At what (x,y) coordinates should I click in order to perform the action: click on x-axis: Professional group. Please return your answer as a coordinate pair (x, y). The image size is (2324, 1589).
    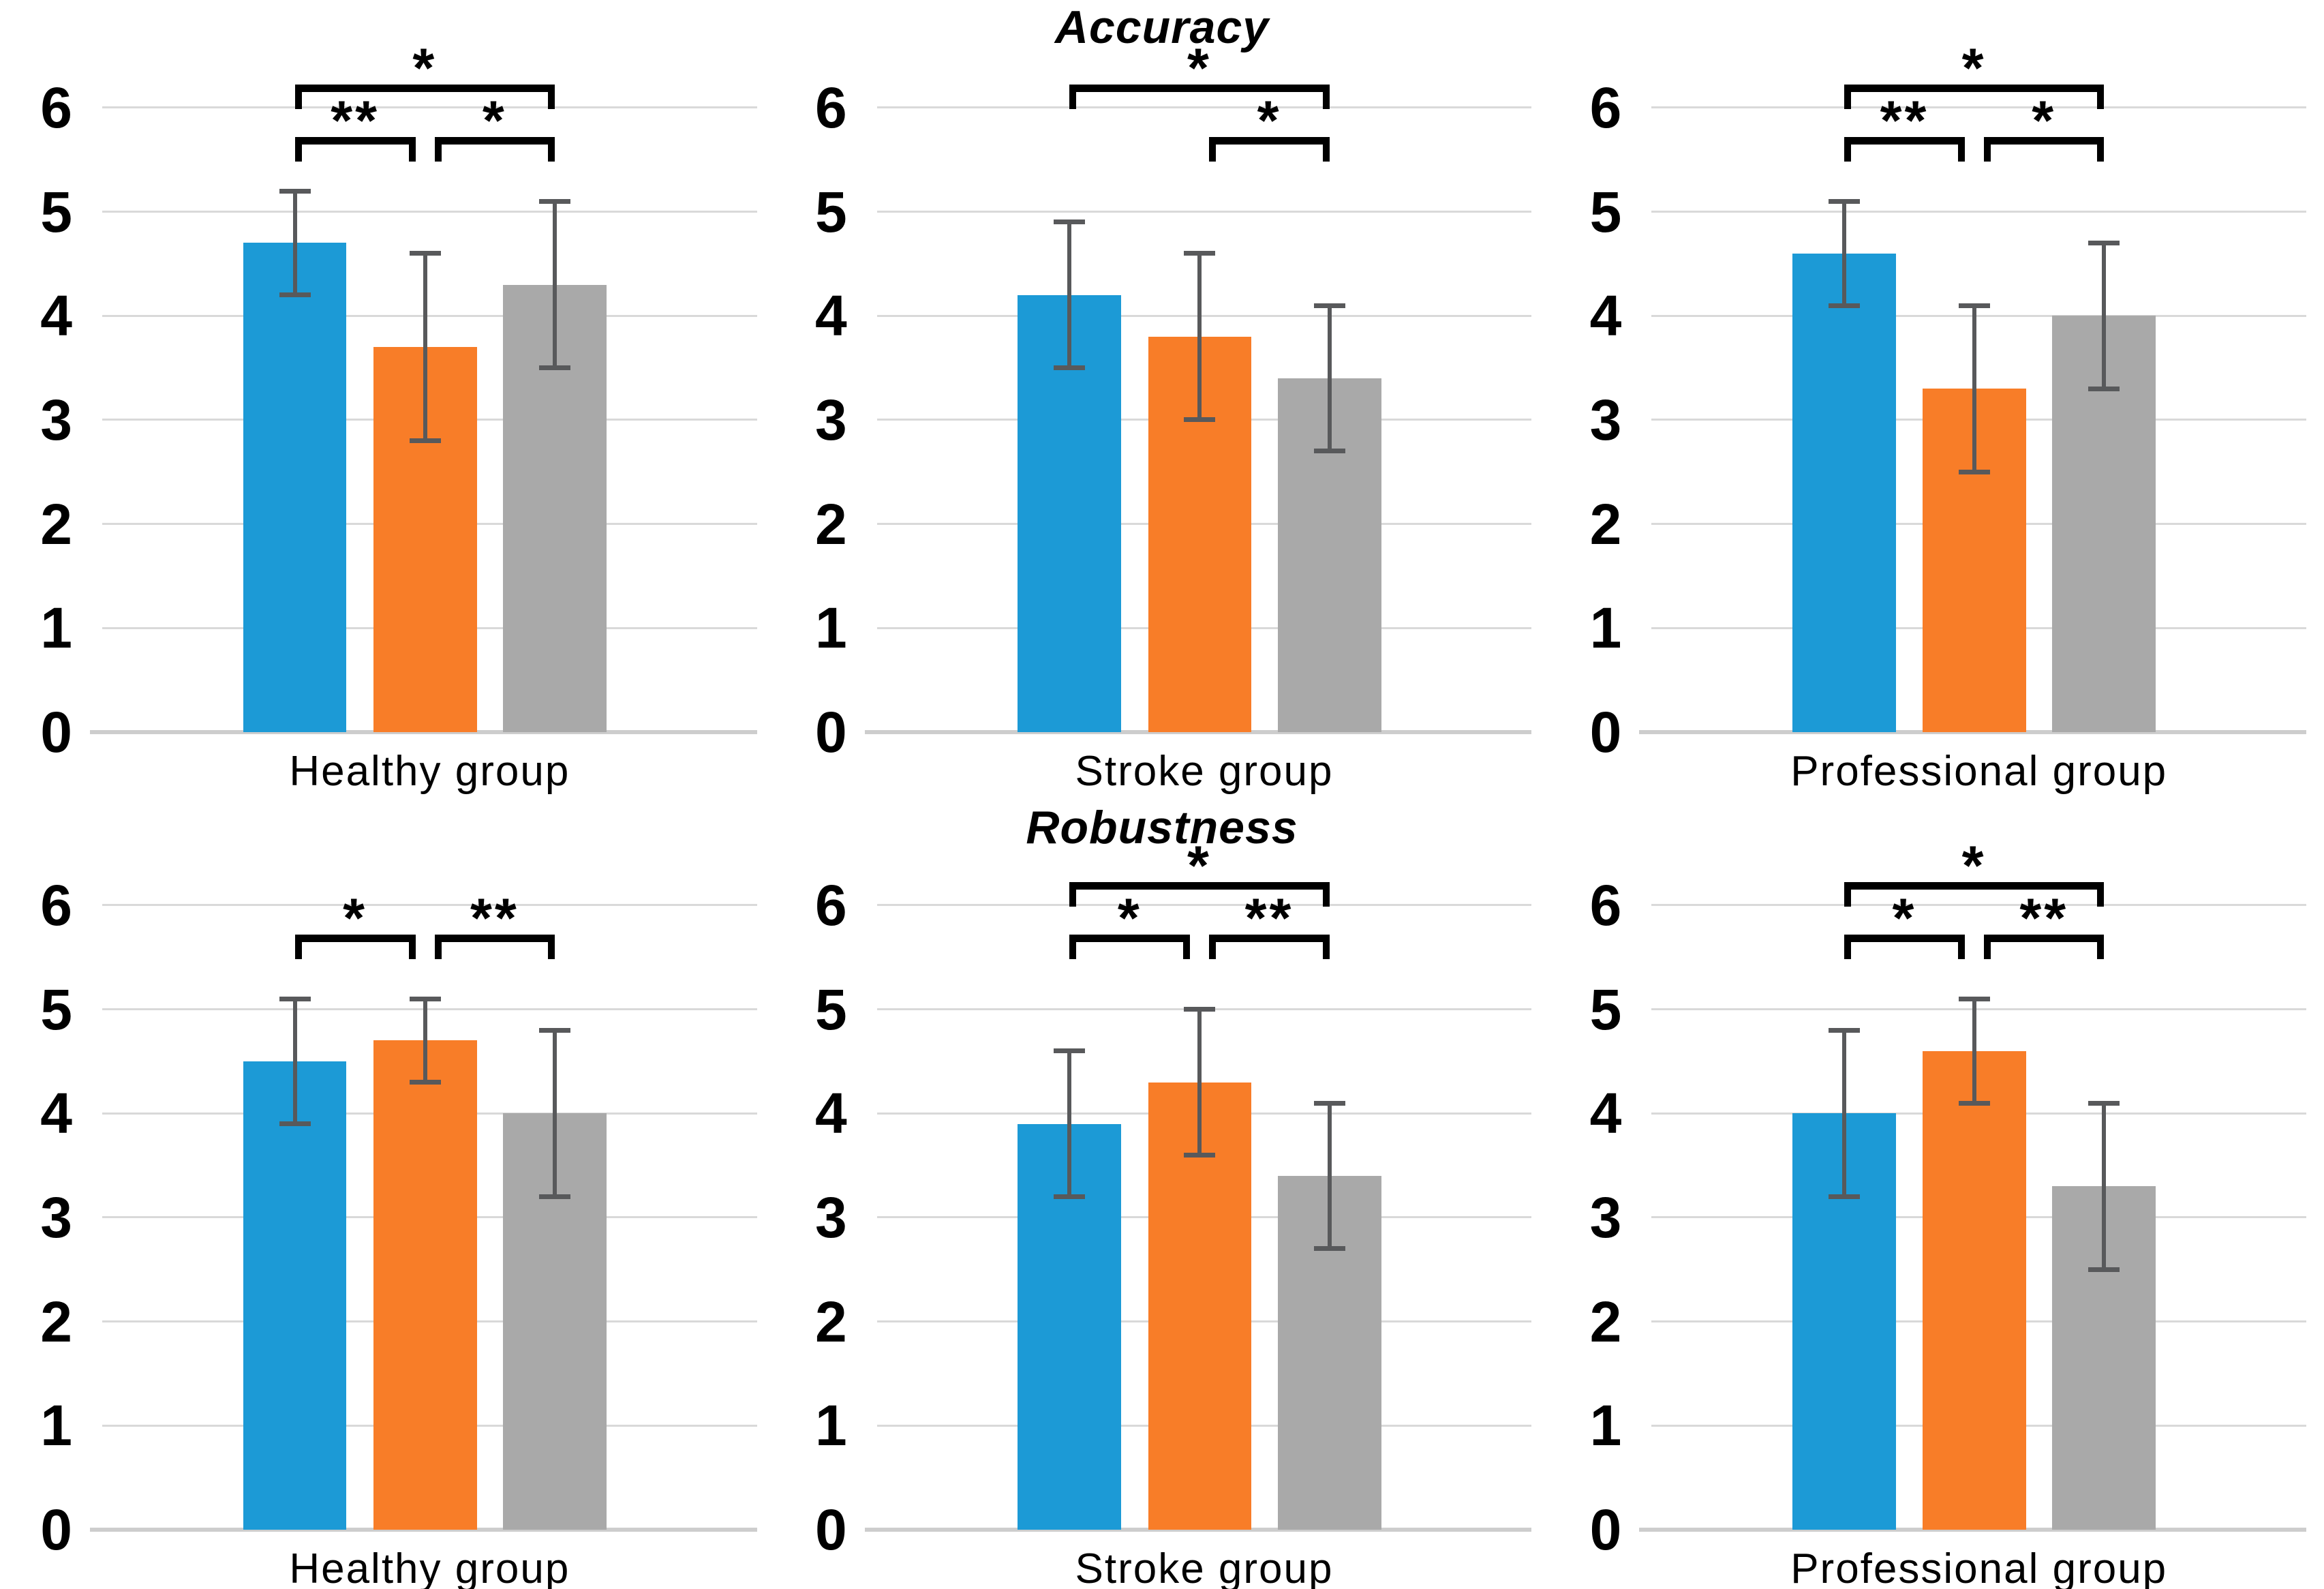
    Looking at the image, I should click on (1978, 1559).